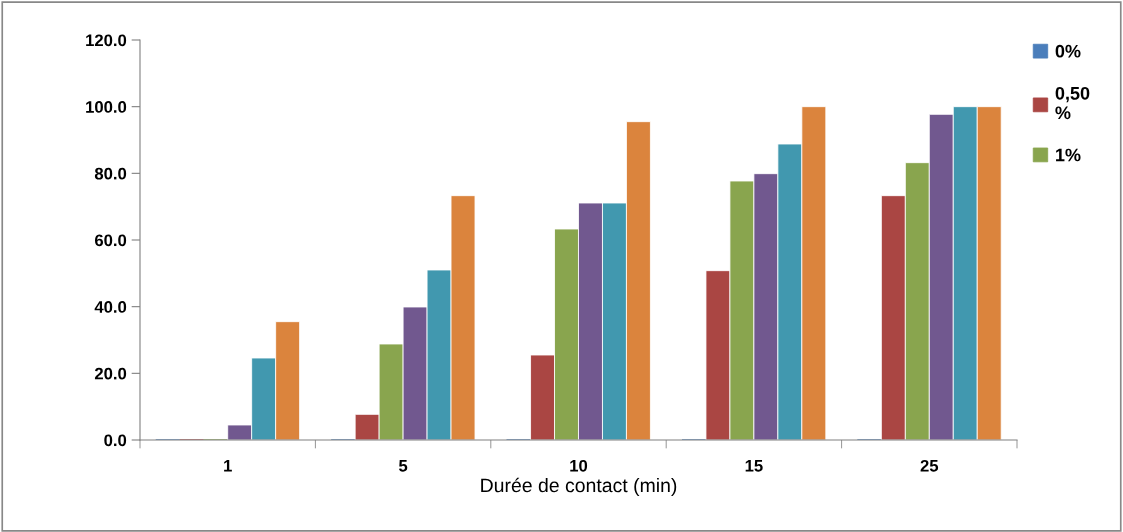  I want to click on x-tick-label: 25, so click(929, 465).